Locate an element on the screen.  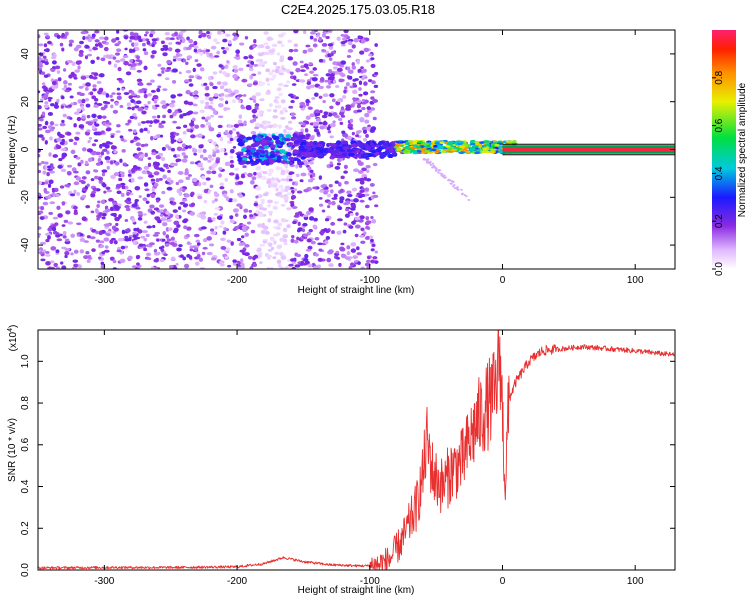
snr-y-tick-label: 0.6 is located at coordinates (25, 444).